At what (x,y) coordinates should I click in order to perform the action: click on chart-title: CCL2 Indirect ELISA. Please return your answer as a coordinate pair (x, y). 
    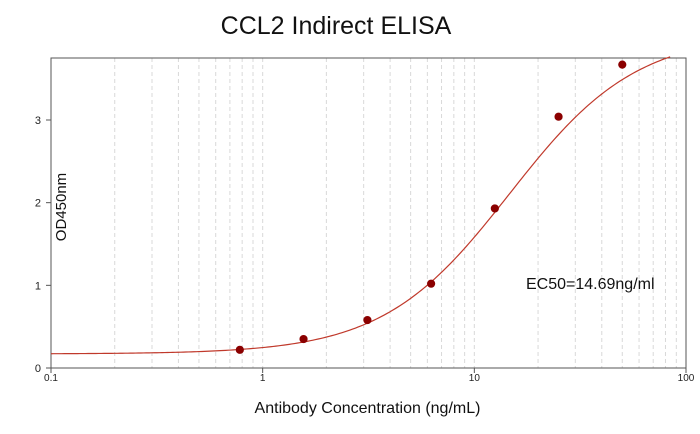
    Looking at the image, I should click on (336, 26).